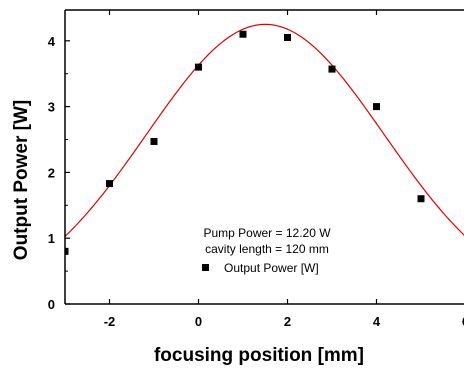  What do you see at coordinates (198, 321) in the screenshot?
I see `x-tick-label: 0` at bounding box center [198, 321].